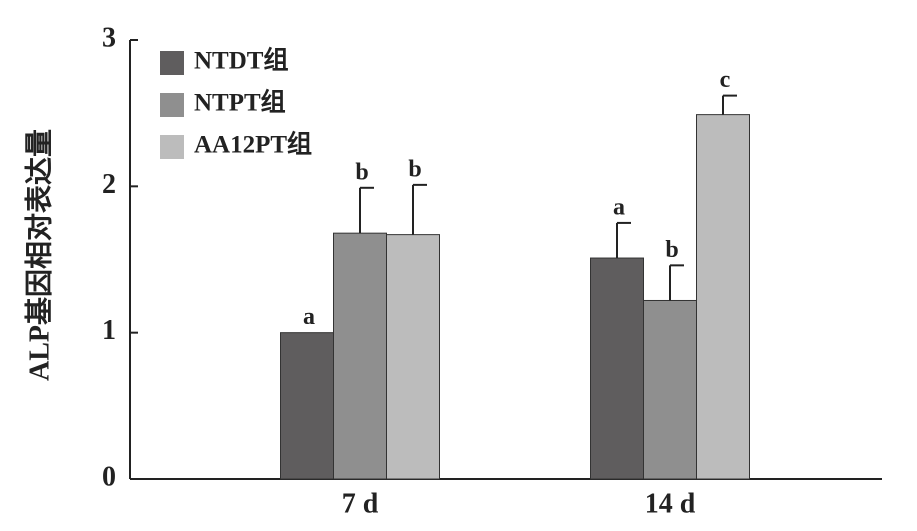 The height and width of the screenshot is (531, 917). Describe the element at coordinates (109, 37) in the screenshot. I see `y-tick-label: 3` at that location.